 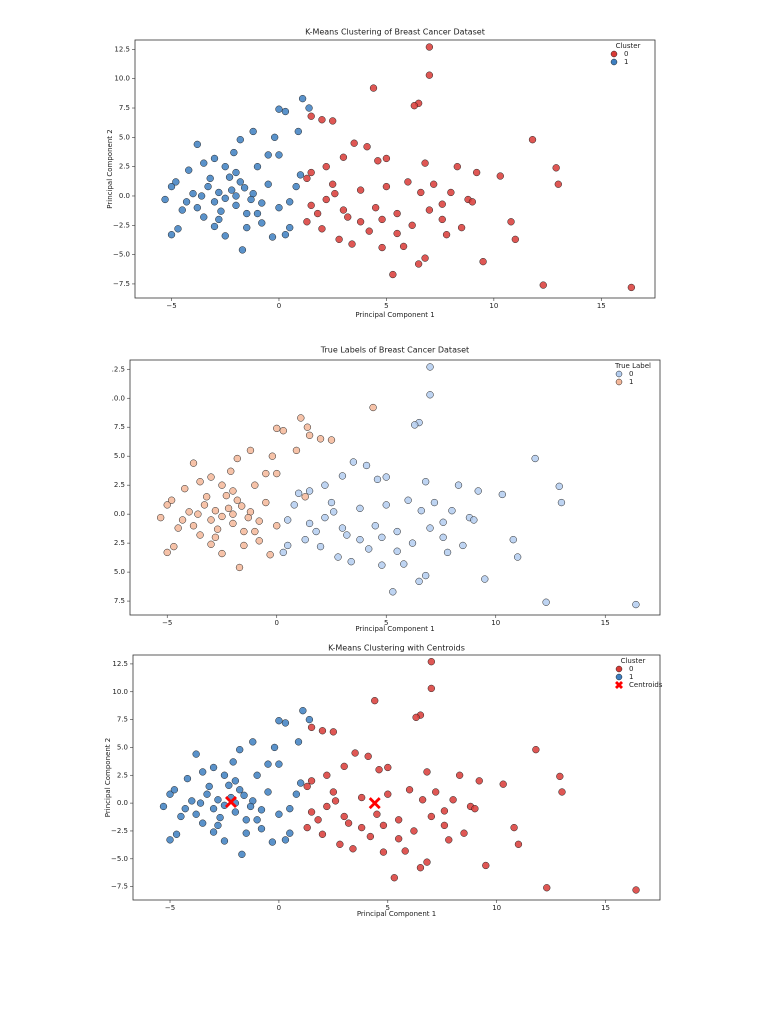 I want to click on x-tick-label: 15, so click(x=605, y=623).